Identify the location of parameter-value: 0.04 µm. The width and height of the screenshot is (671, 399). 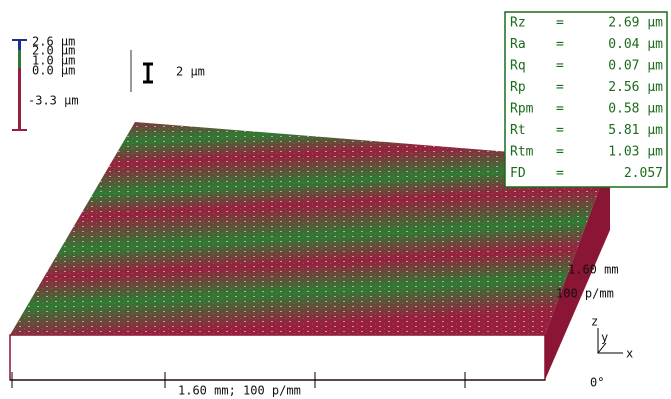
(635, 44).